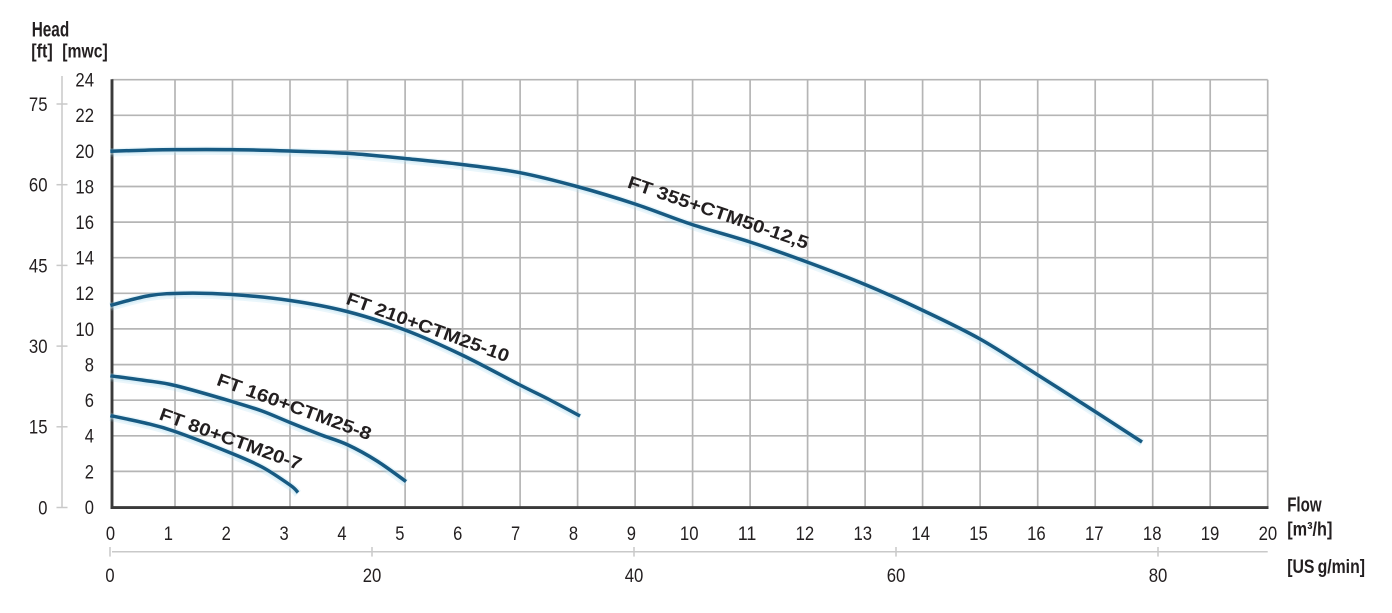 The image size is (1392, 613). Describe the element at coordinates (1304, 506) in the screenshot. I see `svg-text: Flow` at that location.